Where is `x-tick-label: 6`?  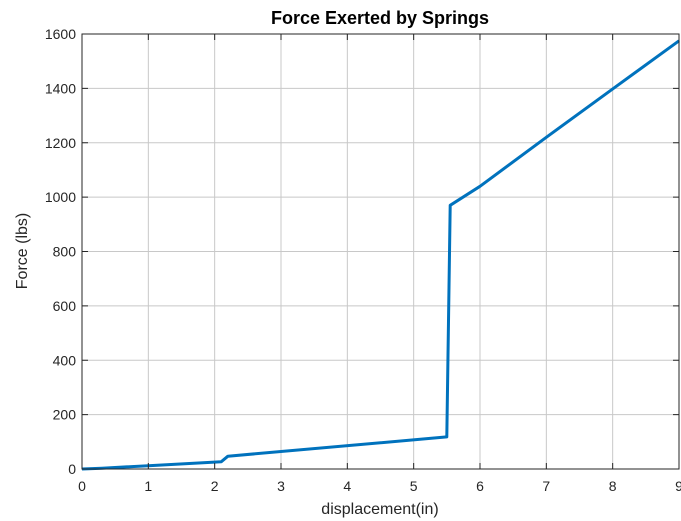
x-tick-label: 6 is located at coordinates (480, 486).